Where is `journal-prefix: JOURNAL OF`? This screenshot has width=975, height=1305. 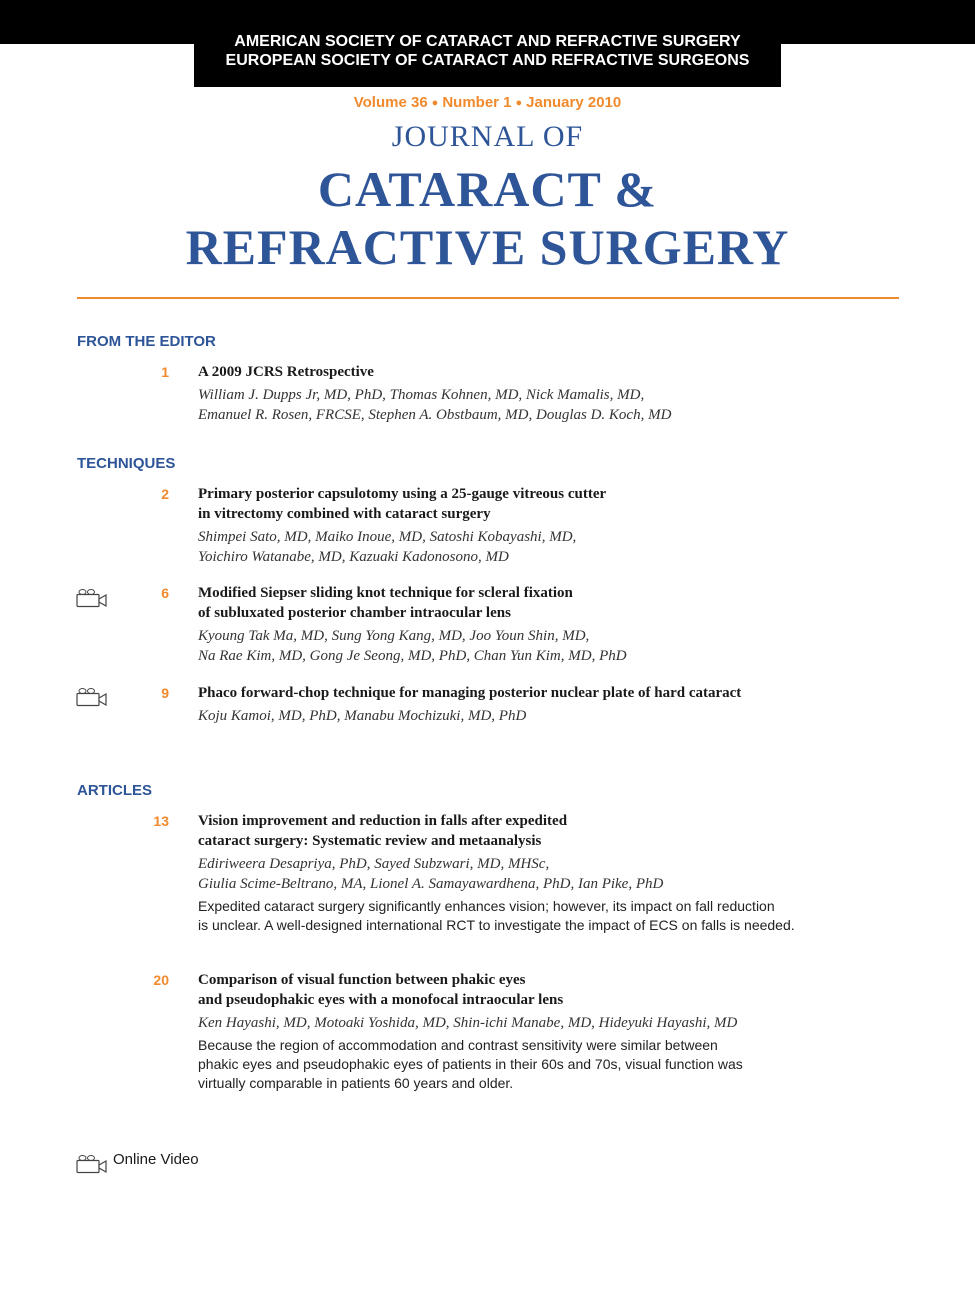 journal-prefix: JOURNAL OF is located at coordinates (487, 136).